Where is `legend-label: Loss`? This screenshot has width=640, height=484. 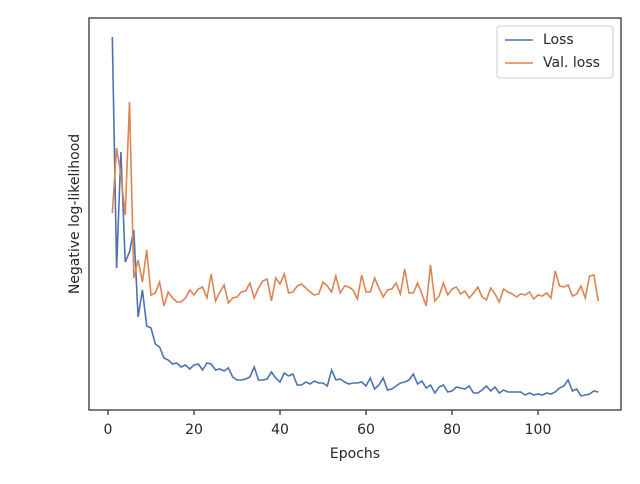 legend-label: Loss is located at coordinates (558, 40).